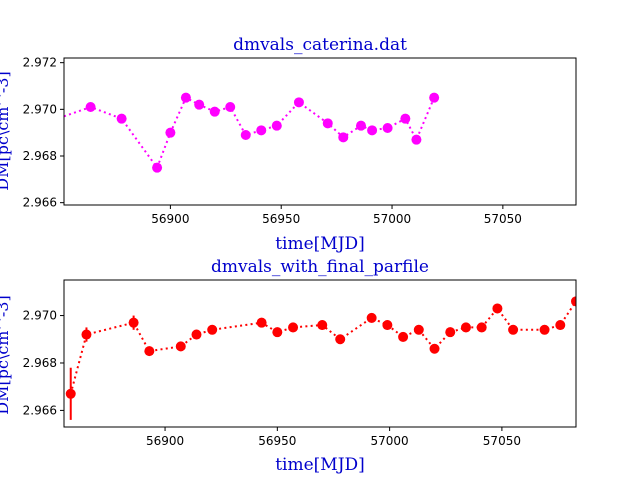 This screenshot has height=480, width=640. Describe the element at coordinates (165, 441) in the screenshot. I see `bottom-x-tick-label: 56900` at that location.